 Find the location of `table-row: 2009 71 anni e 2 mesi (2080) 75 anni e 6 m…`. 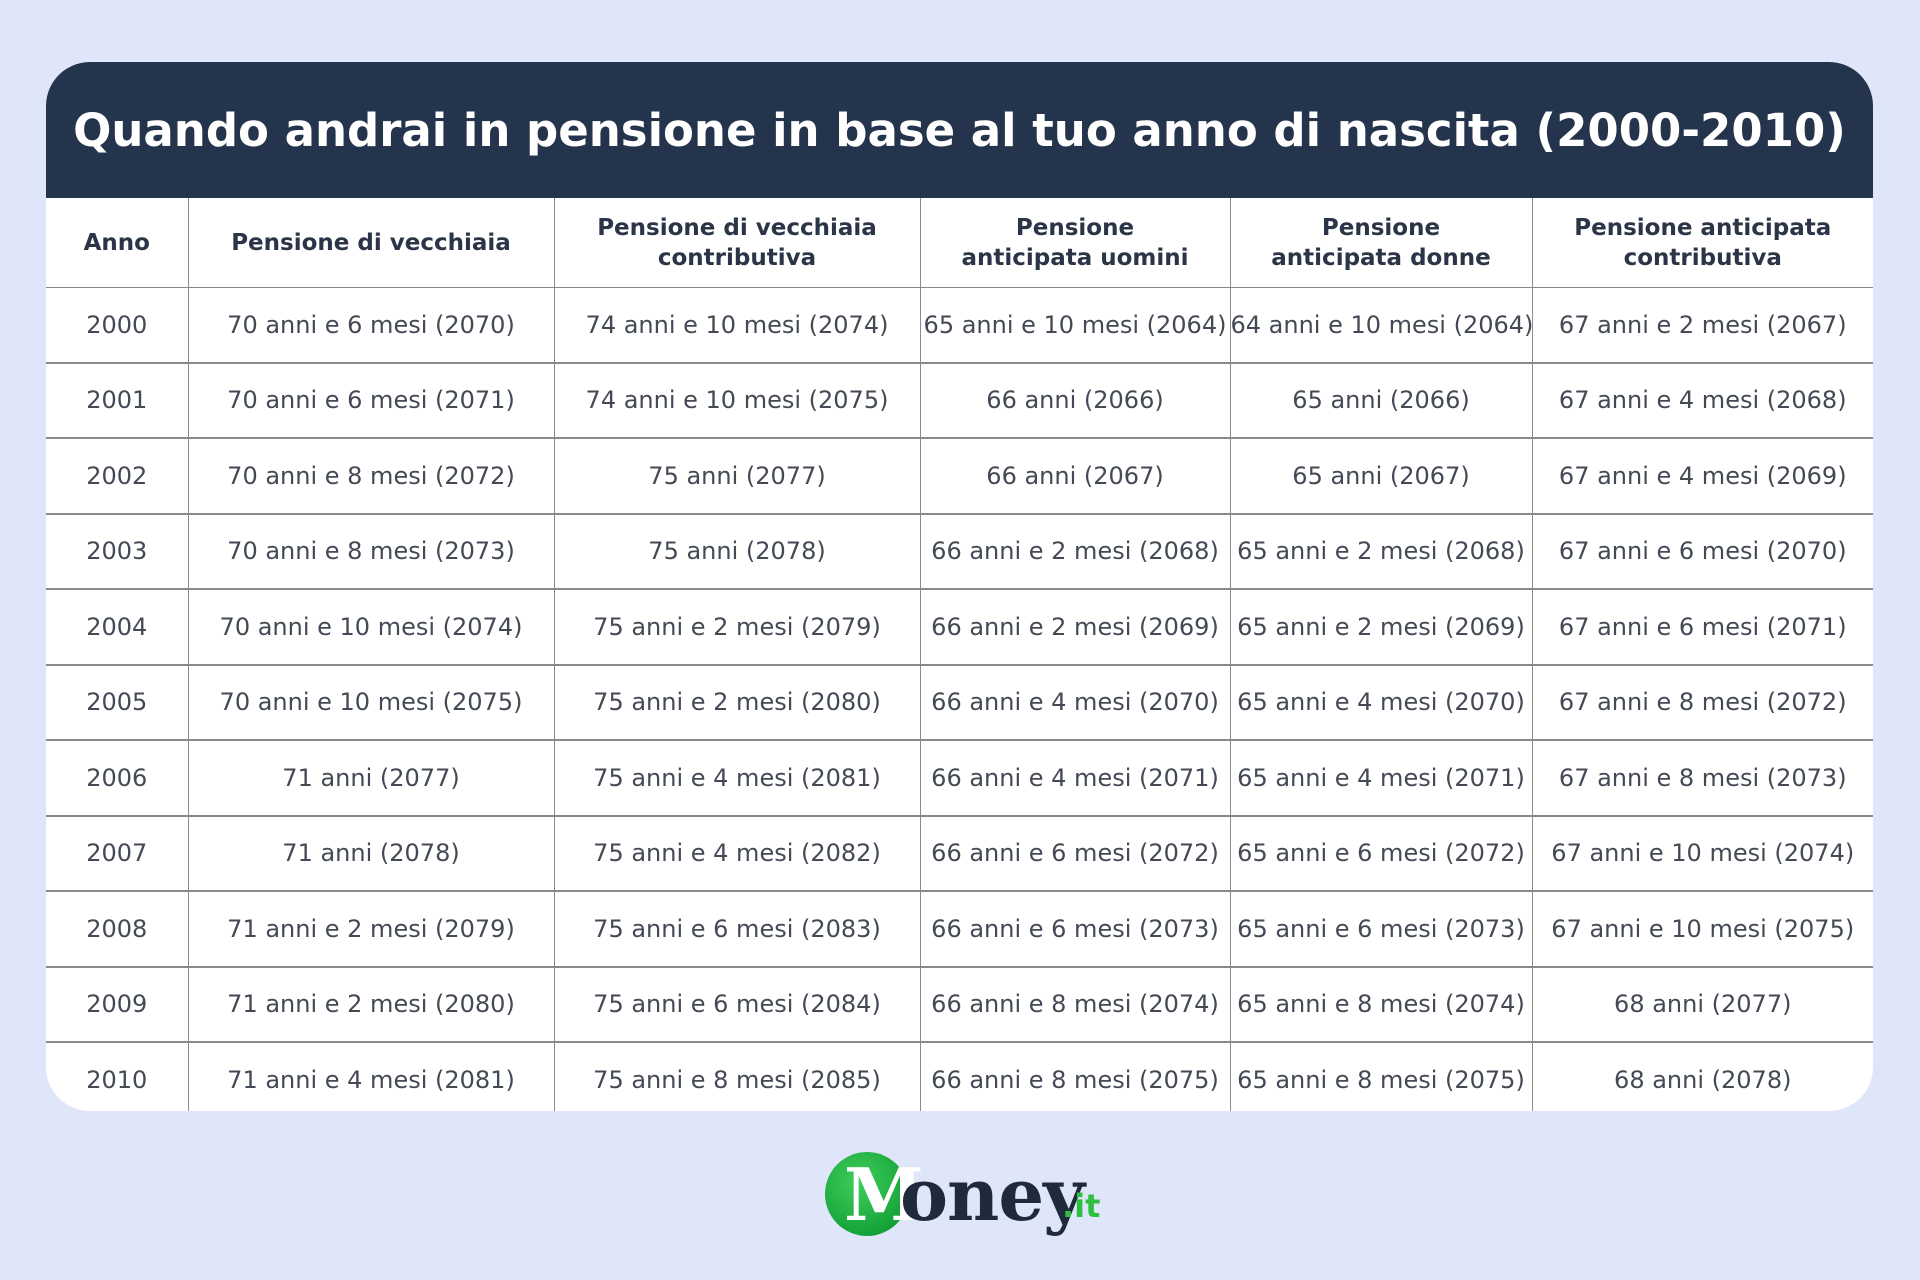

table-row: 2009 71 anni e 2 mesi (2080) 75 anni e 6 m… is located at coordinates (959, 1004).